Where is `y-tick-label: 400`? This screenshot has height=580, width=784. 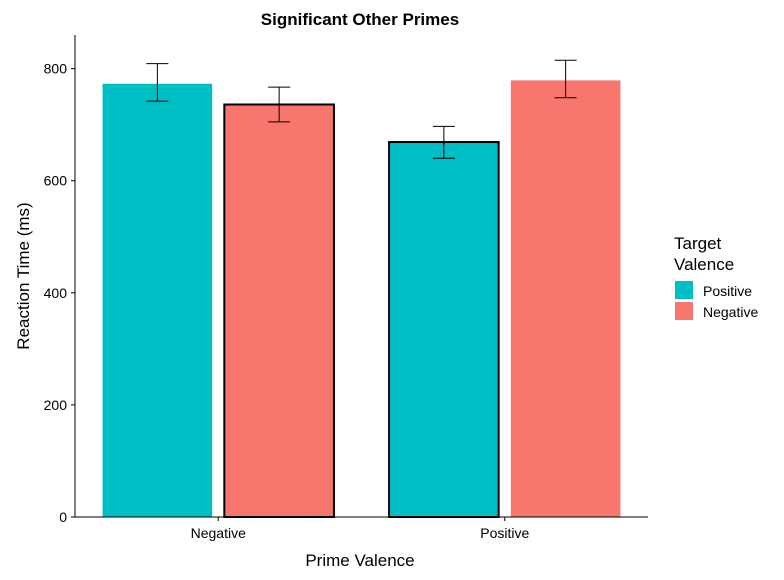 y-tick-label: 400 is located at coordinates (56, 293).